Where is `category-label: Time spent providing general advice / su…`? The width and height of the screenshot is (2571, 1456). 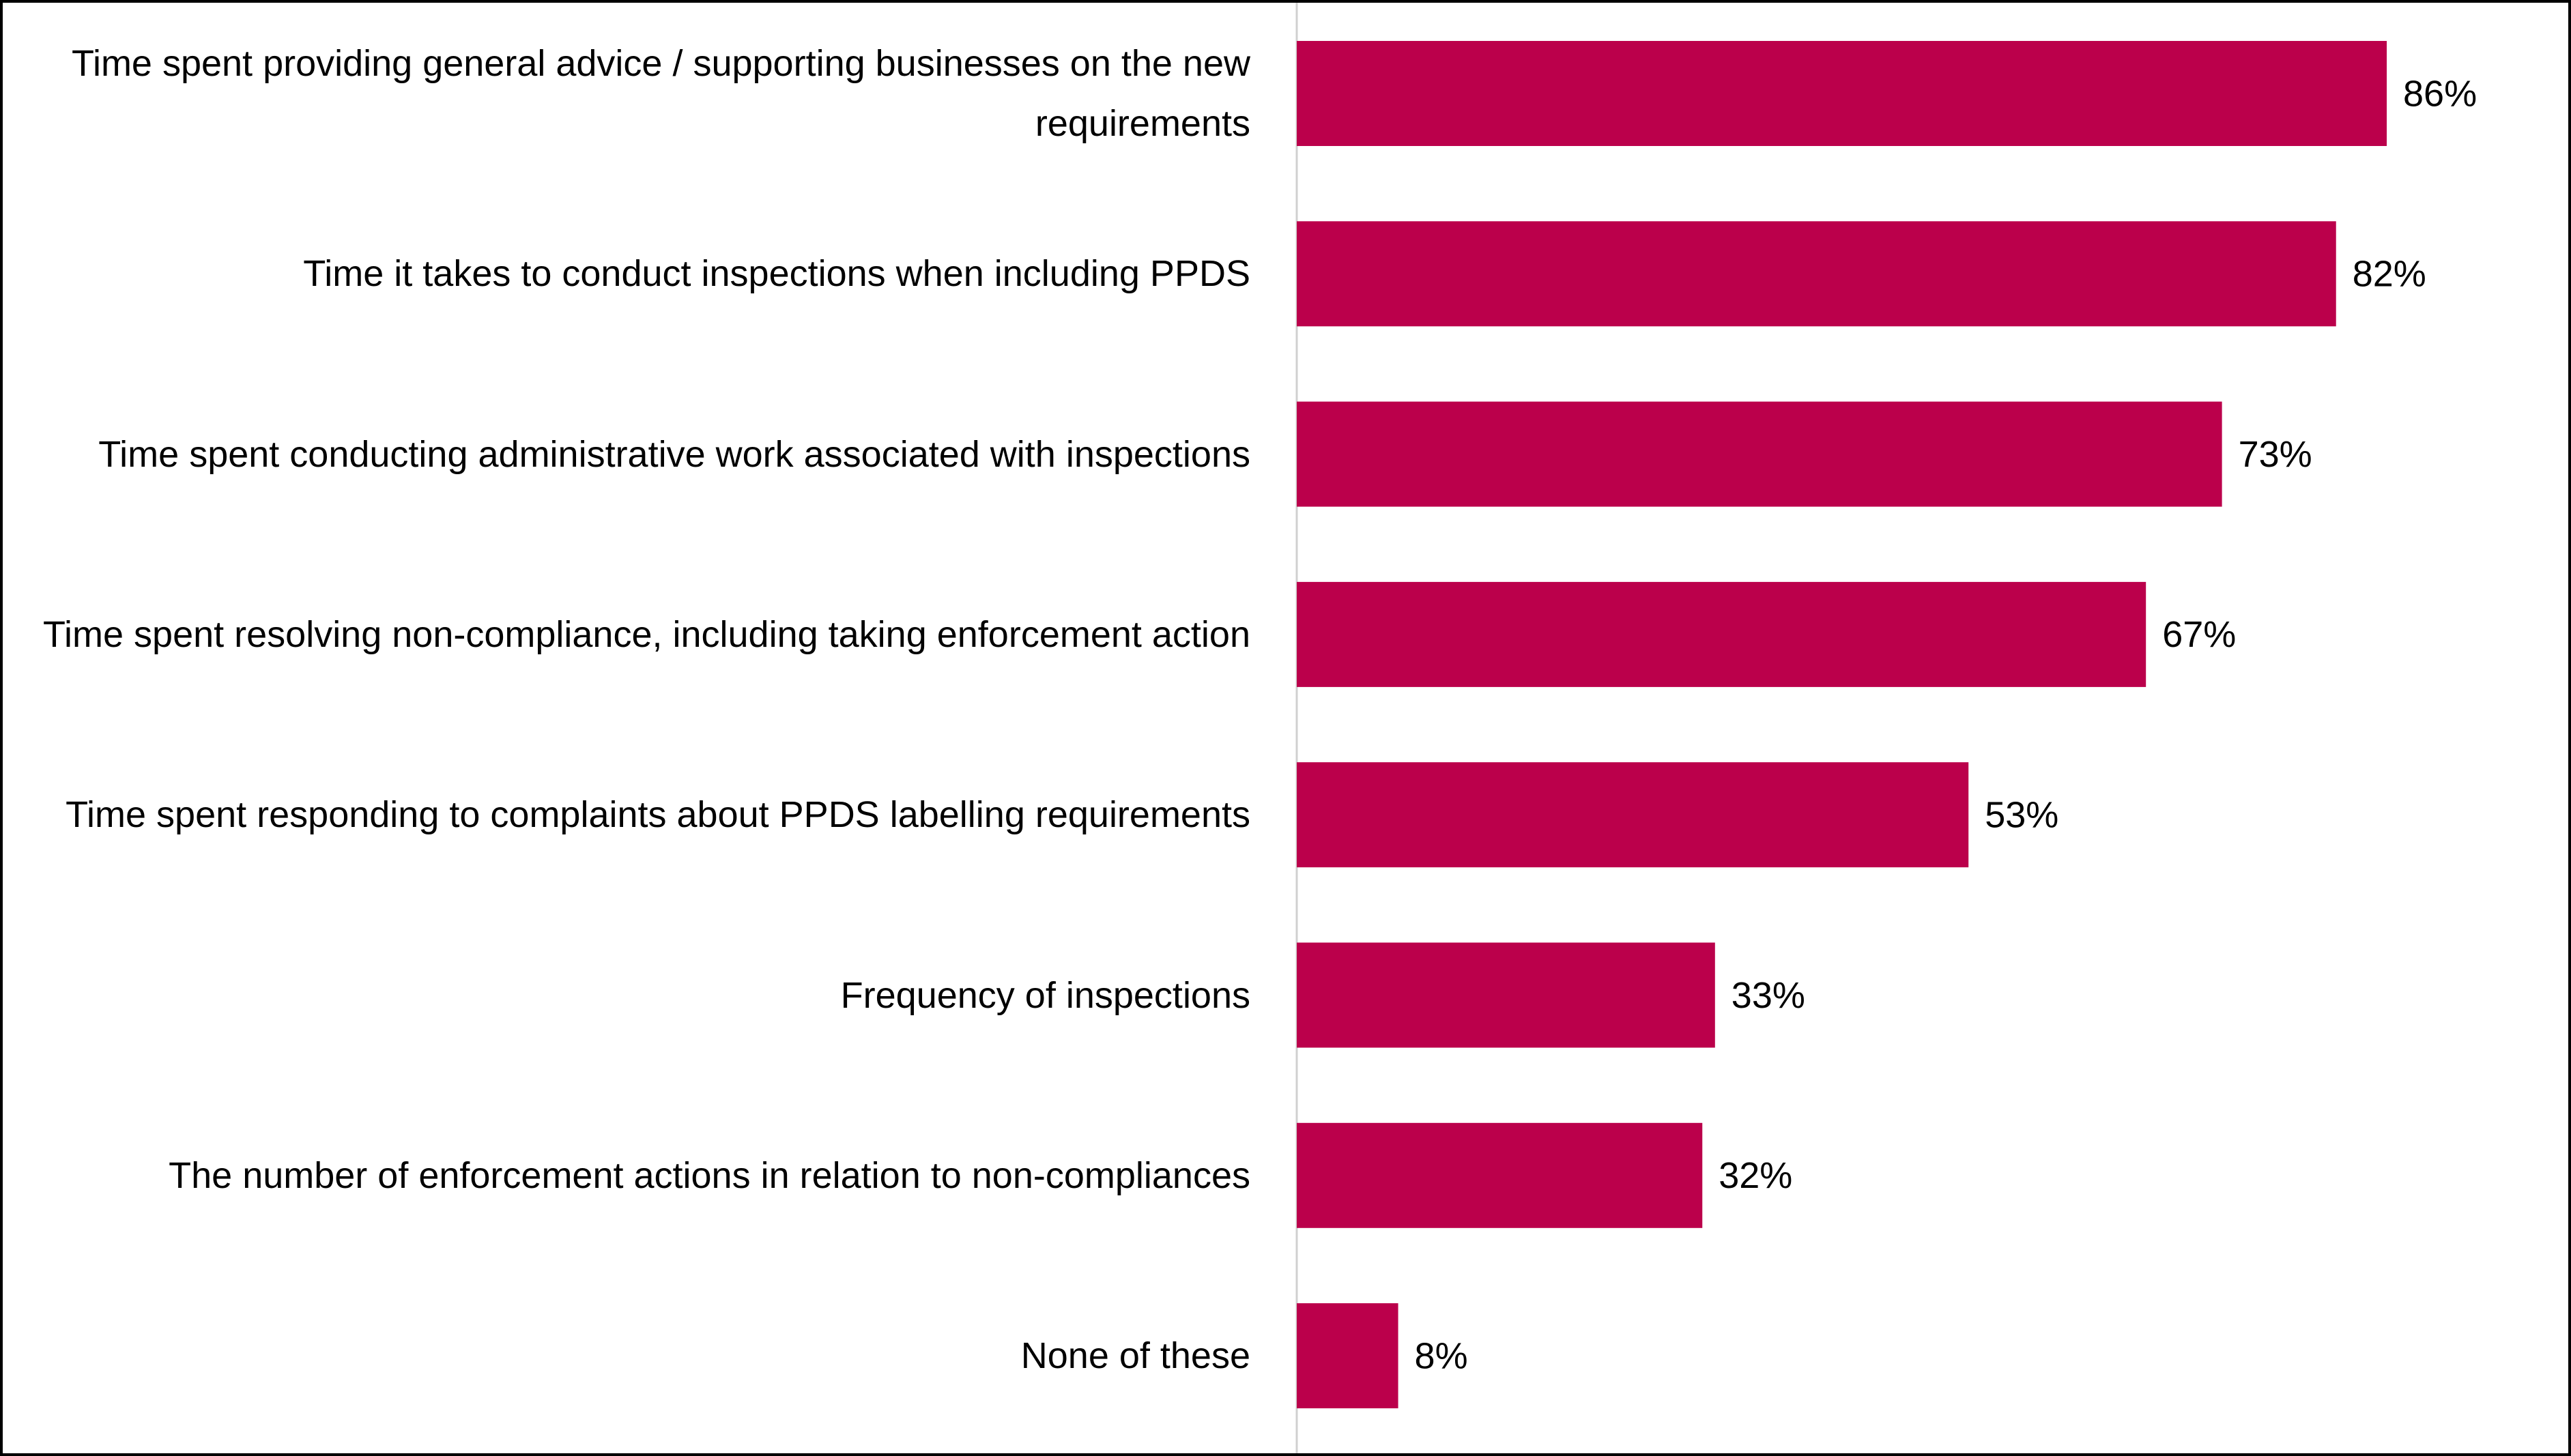
category-label: Time spent providing general advice / su… is located at coordinates (660, 93).